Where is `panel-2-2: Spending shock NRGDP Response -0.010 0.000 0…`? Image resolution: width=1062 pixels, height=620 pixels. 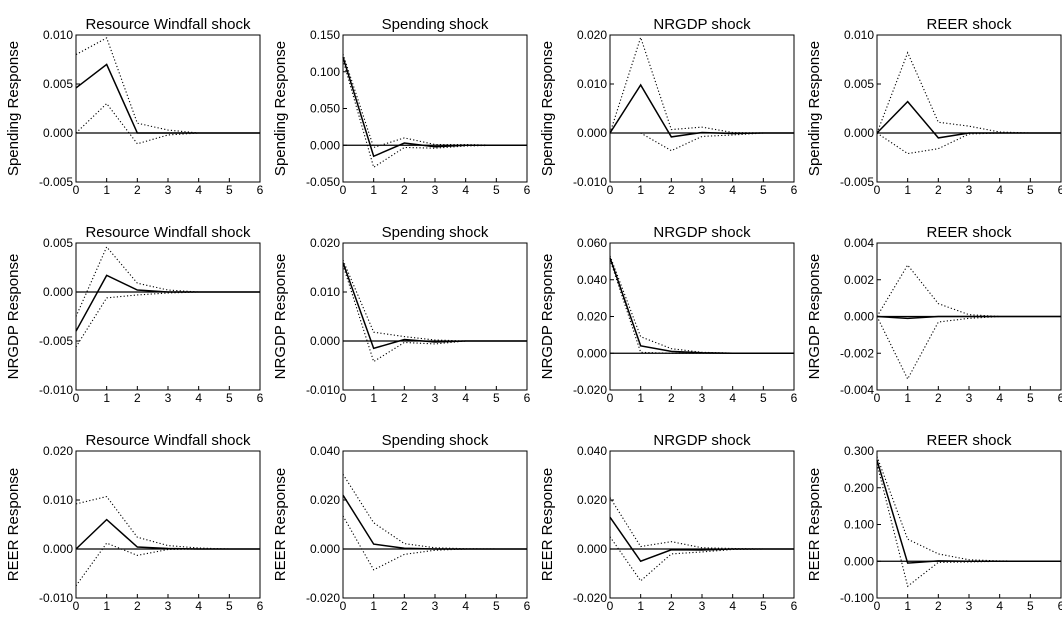 panel-2-2: Spending shock NRGDP Response -0.010 0.000 0… is located at coordinates (401, 314).